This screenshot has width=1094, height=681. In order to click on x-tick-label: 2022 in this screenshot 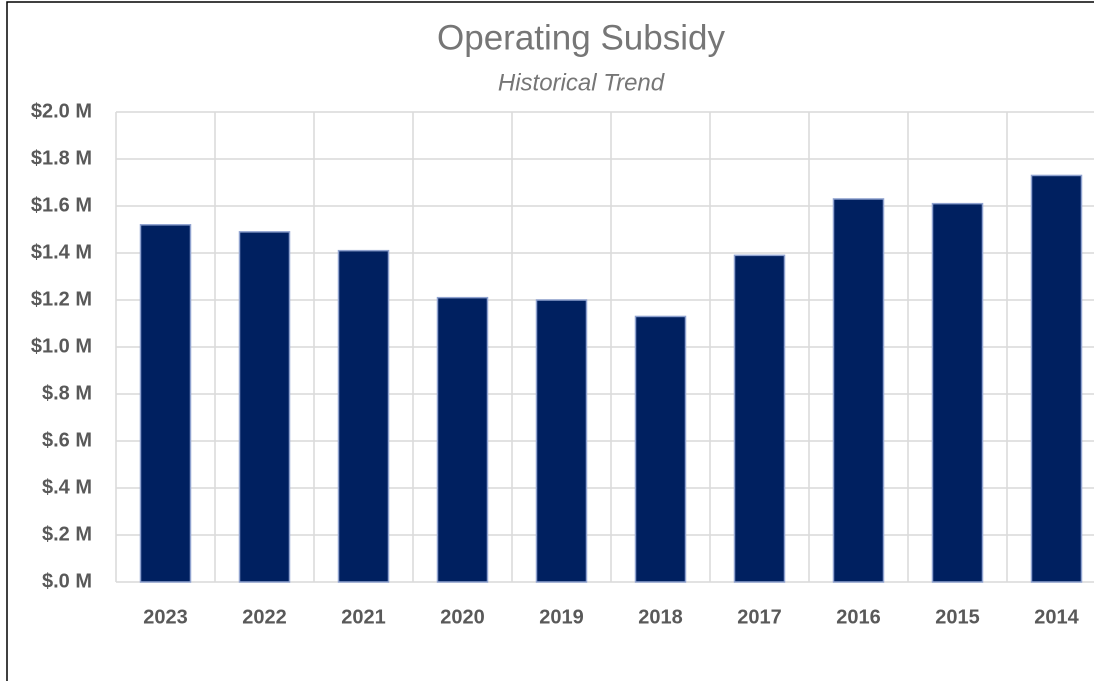, I will do `click(264, 617)`.